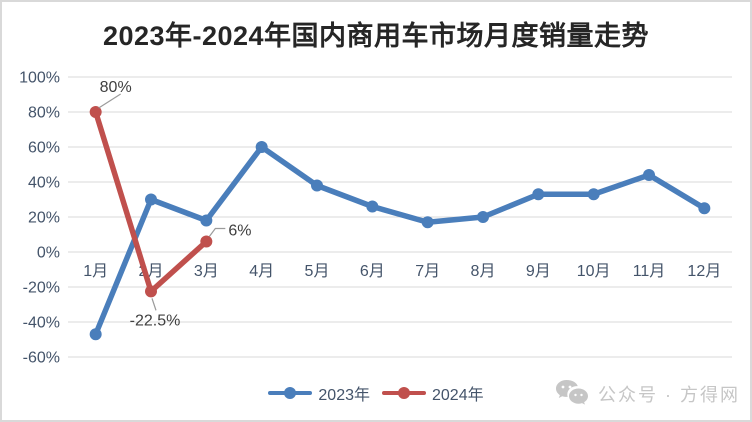 This screenshot has width=752, height=422. What do you see at coordinates (344, 395) in the screenshot?
I see `legend-label: 2023年` at bounding box center [344, 395].